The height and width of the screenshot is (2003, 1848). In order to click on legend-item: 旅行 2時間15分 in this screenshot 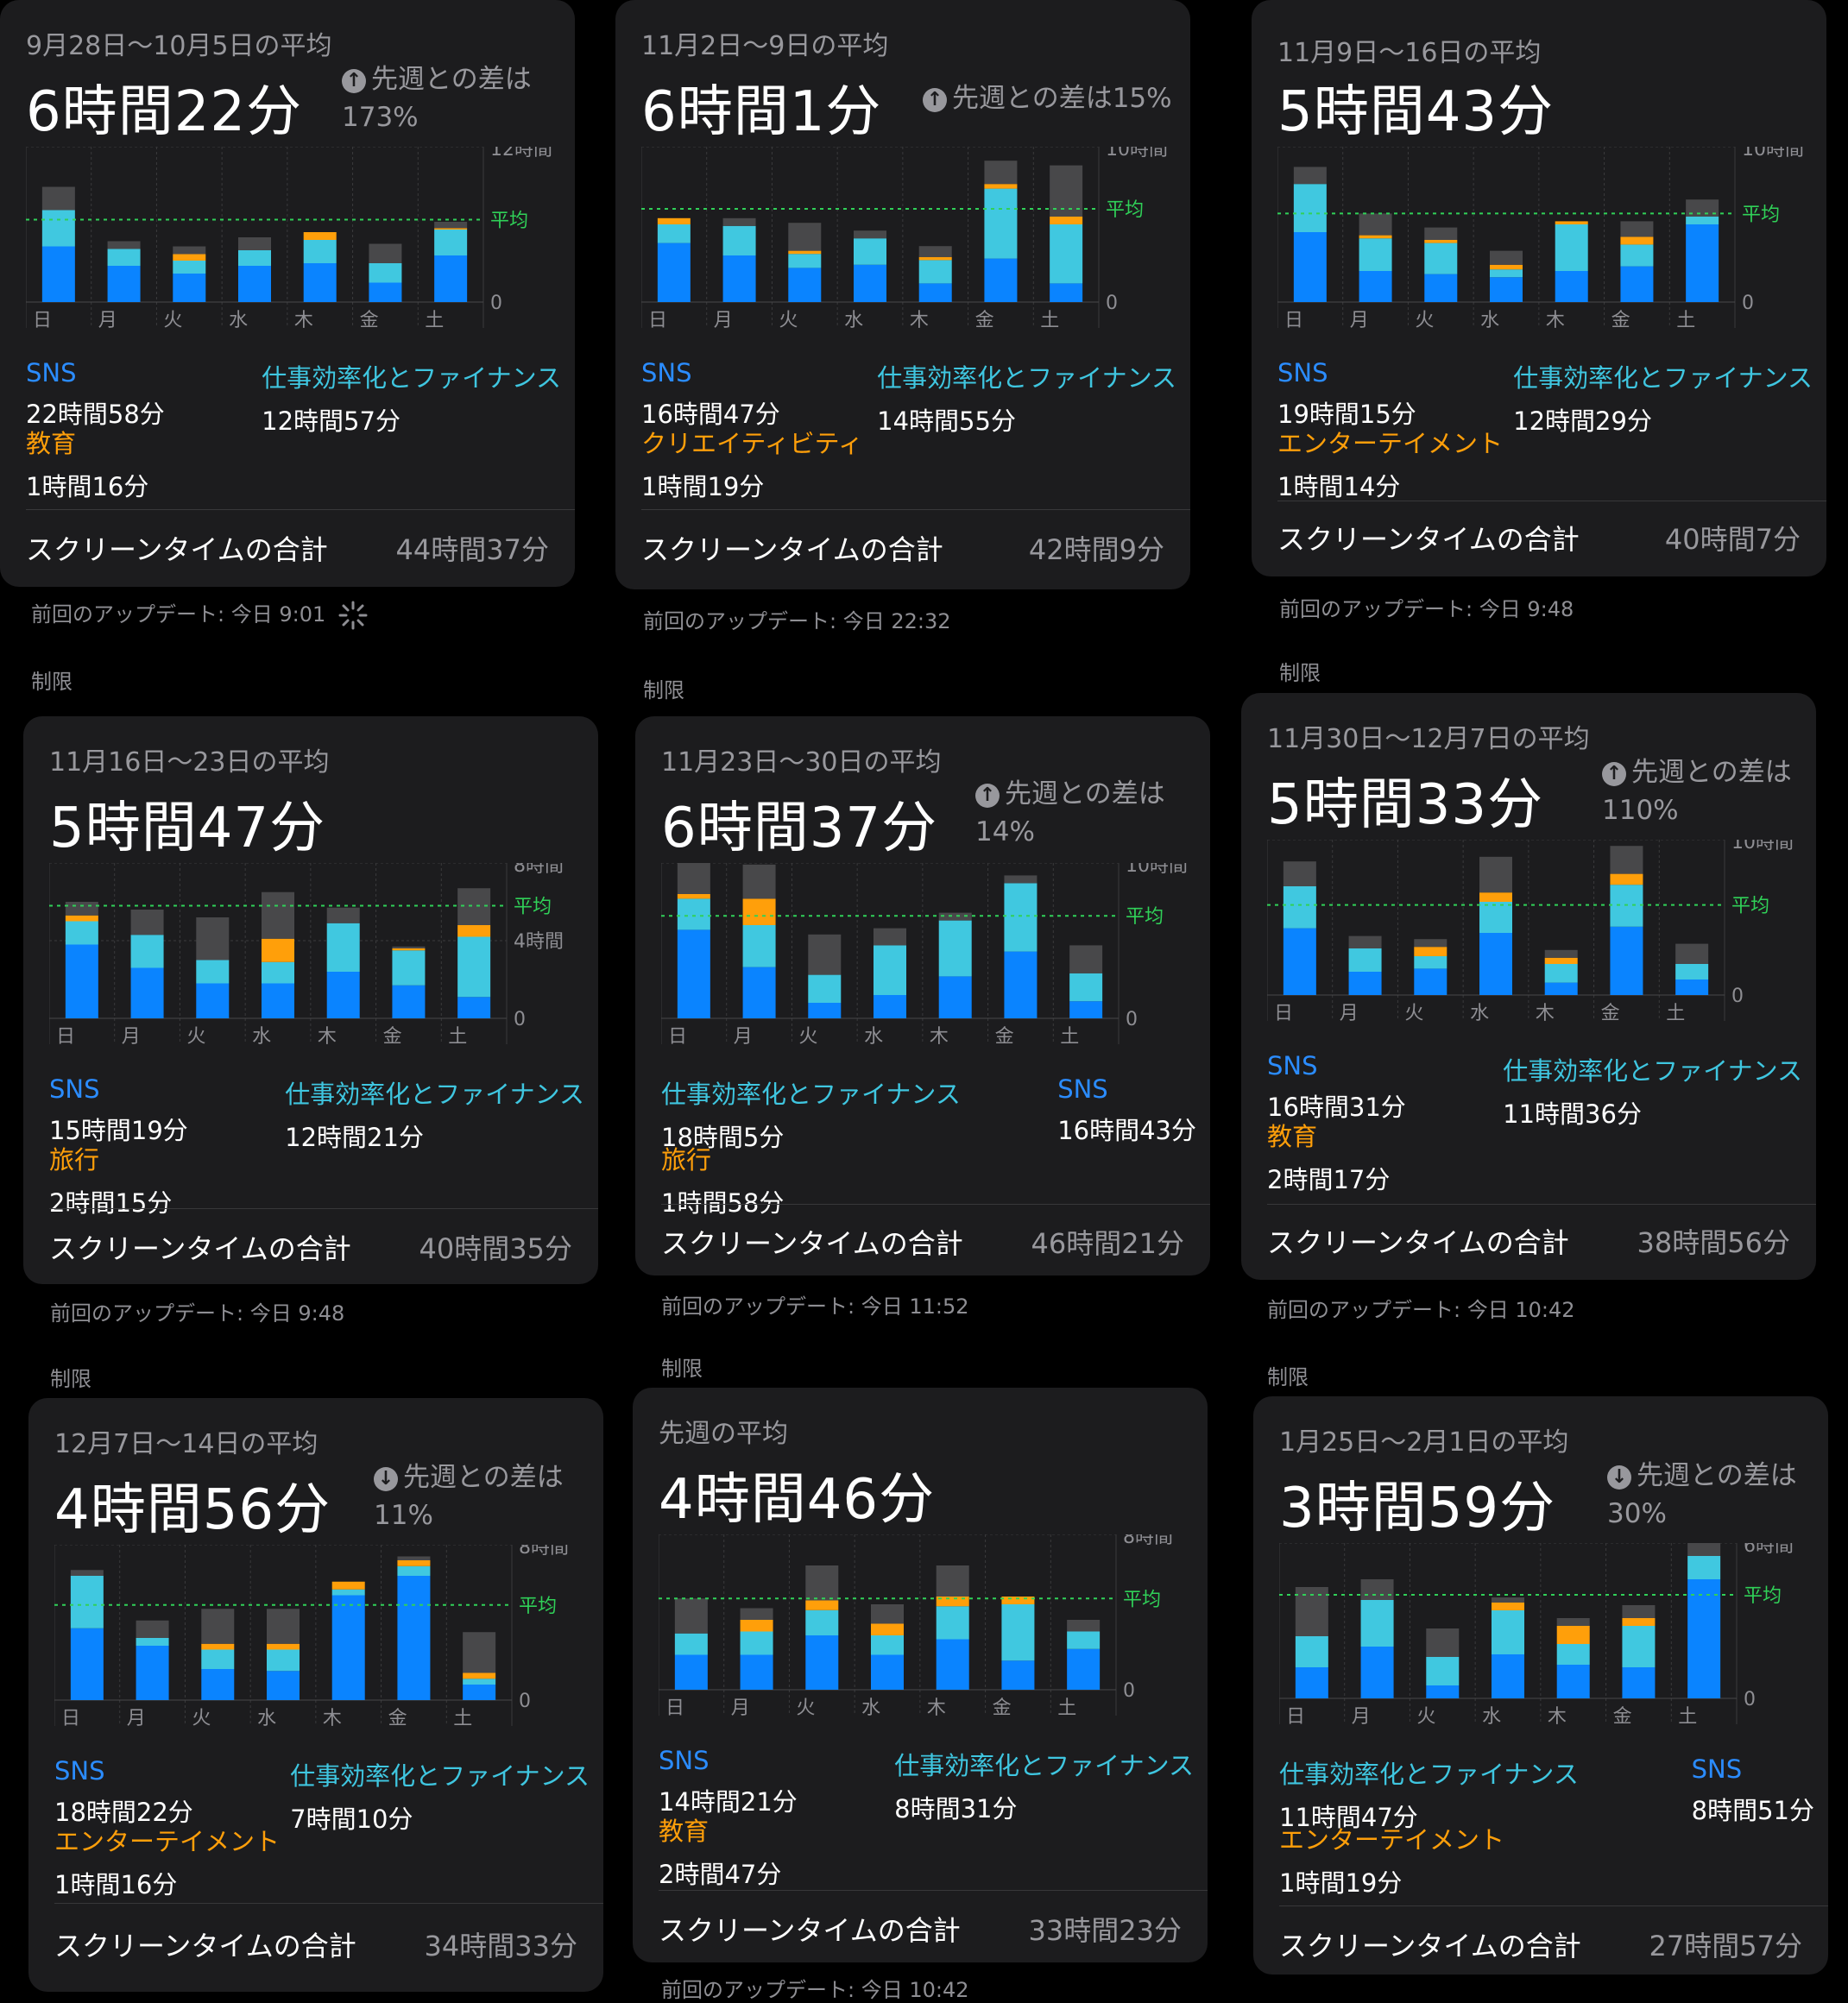, I will do `click(110, 1179)`.